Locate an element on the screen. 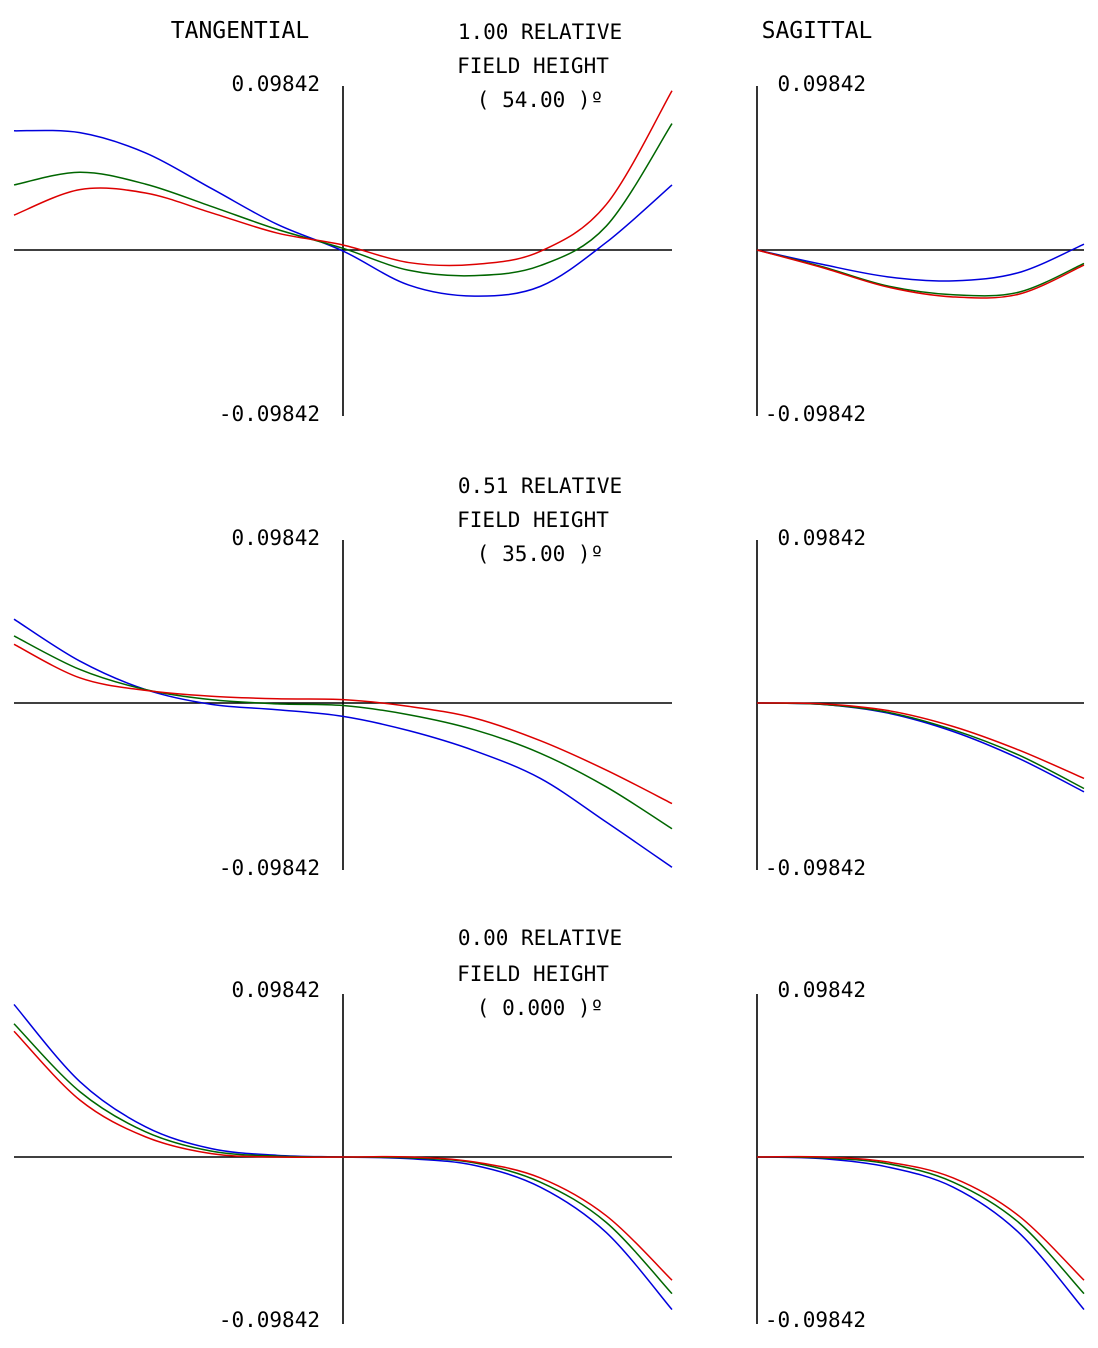  panel-1-relative-label: 0.51 RELATIVE is located at coordinates (540, 486).